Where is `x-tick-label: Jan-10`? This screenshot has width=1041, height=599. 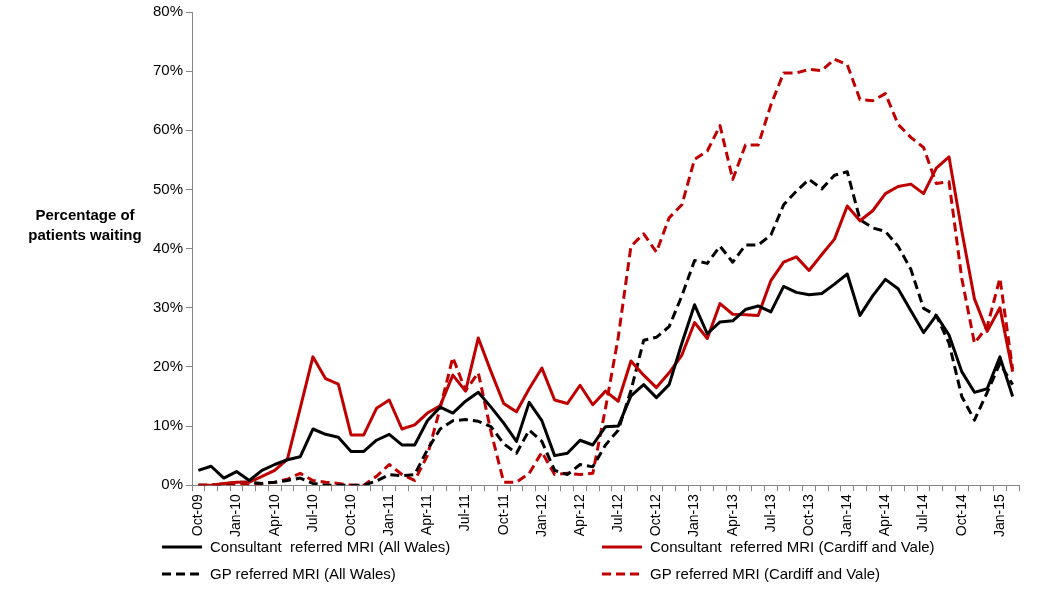
x-tick-label: Jan-10 is located at coordinates (235, 515).